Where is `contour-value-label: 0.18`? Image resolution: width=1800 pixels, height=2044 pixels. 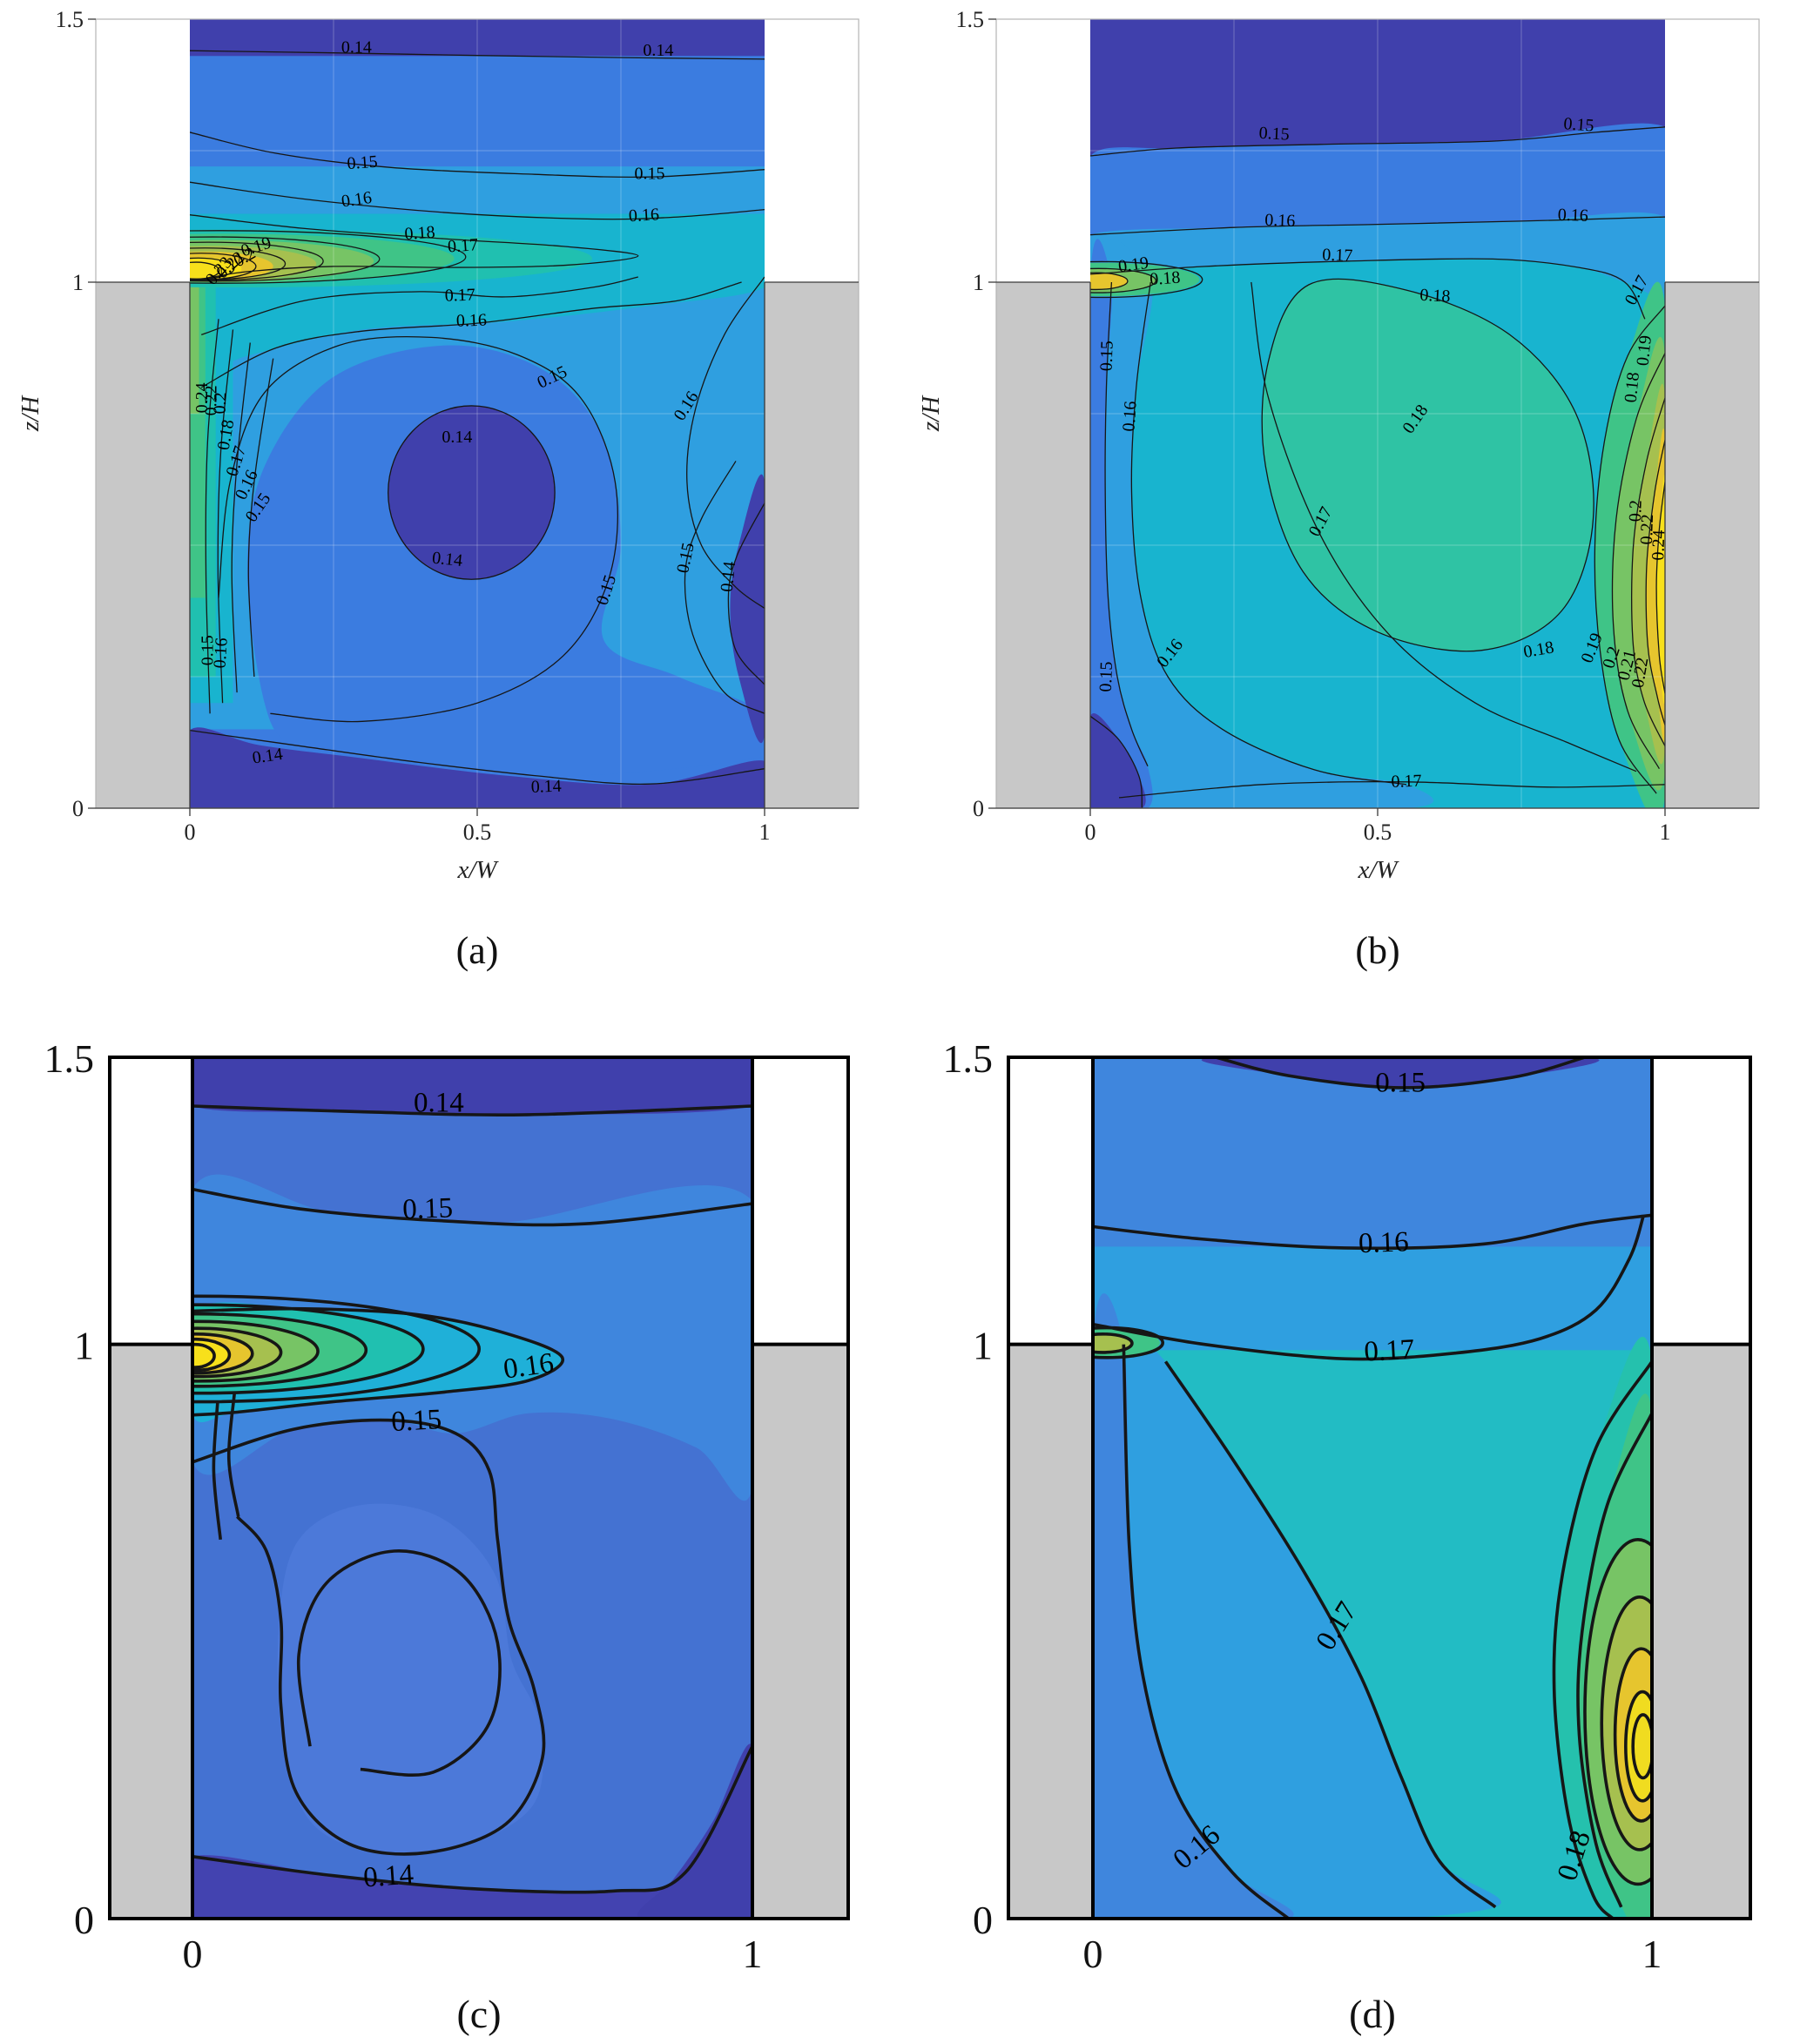 contour-value-label: 0.18 is located at coordinates (419, 233).